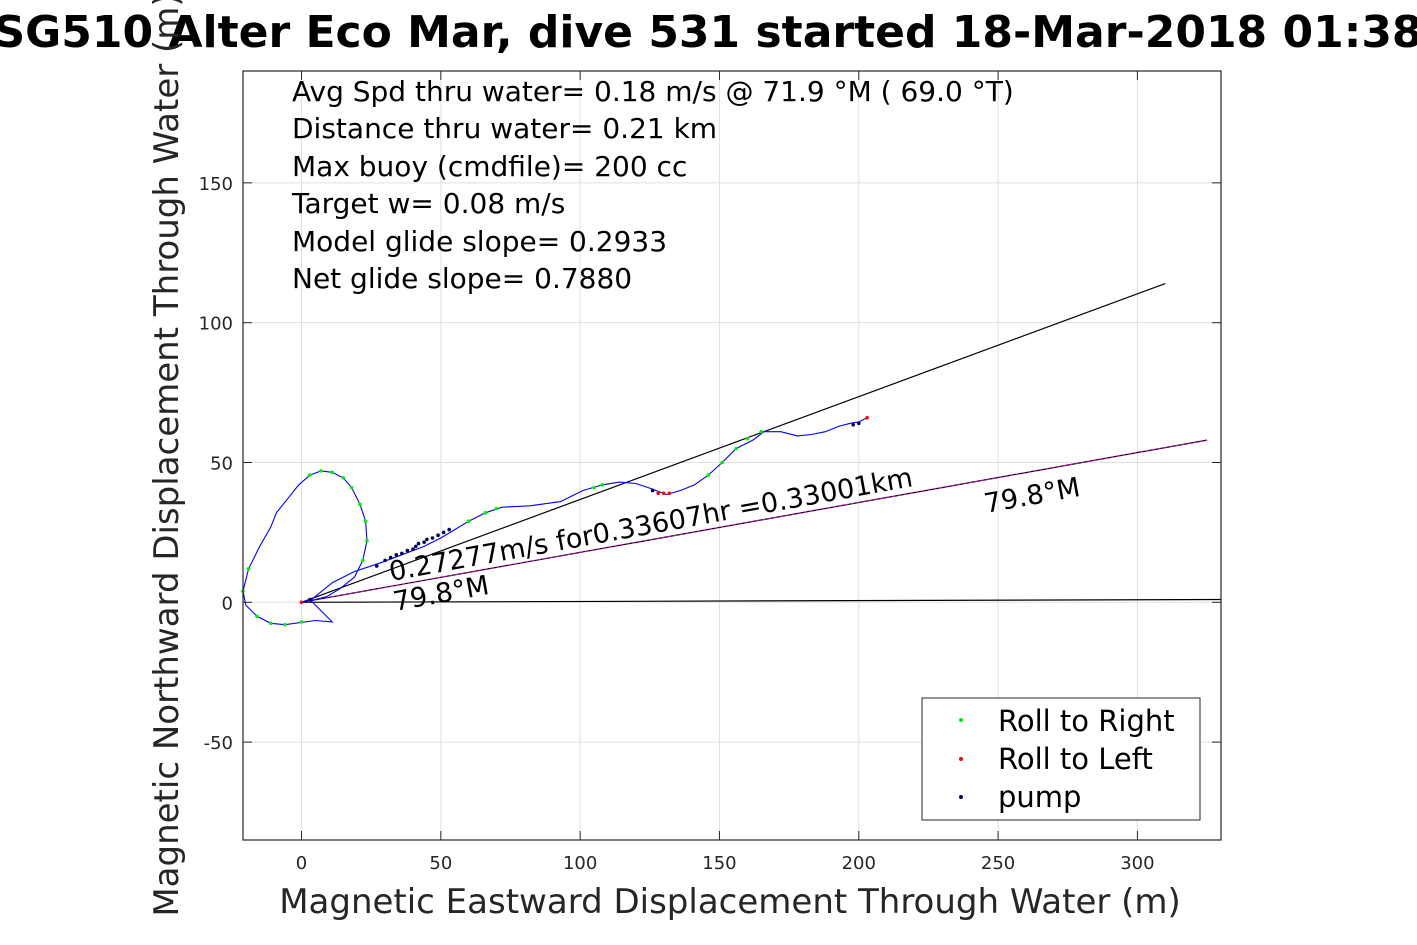 This screenshot has height=945, width=1417. Describe the element at coordinates (489, 166) in the screenshot. I see `stat-max-buoy: Max buoy (cmdfile)= 200 cc` at that location.